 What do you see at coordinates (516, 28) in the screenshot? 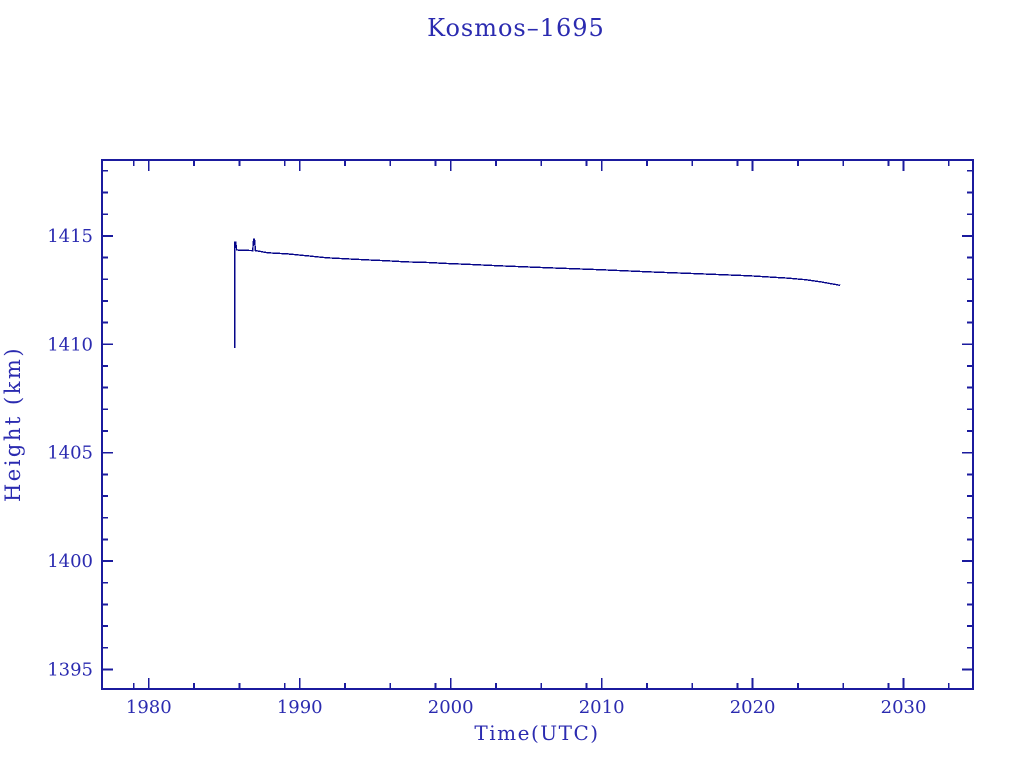
I see `chart-title: Kosmos–1695` at bounding box center [516, 28].